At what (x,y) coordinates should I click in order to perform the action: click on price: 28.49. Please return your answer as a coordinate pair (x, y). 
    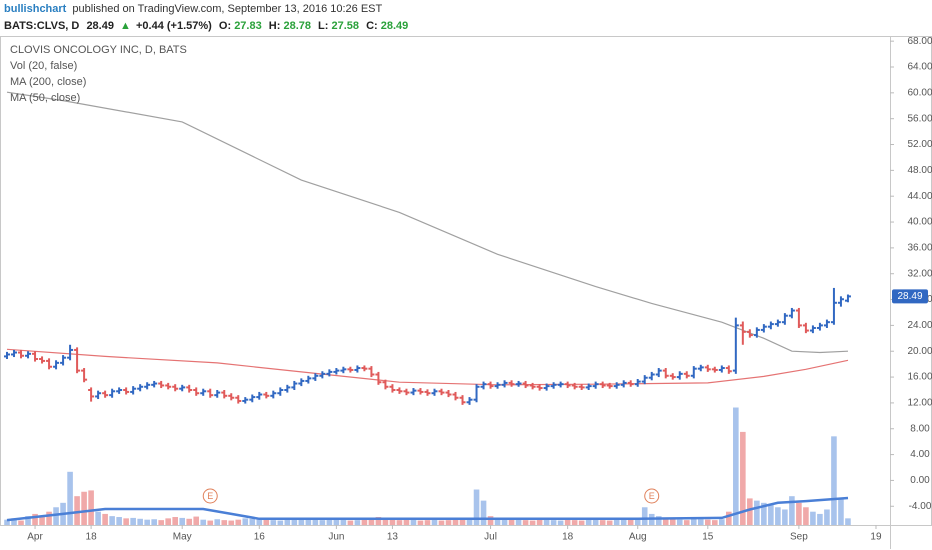
    Looking at the image, I should click on (100, 26).